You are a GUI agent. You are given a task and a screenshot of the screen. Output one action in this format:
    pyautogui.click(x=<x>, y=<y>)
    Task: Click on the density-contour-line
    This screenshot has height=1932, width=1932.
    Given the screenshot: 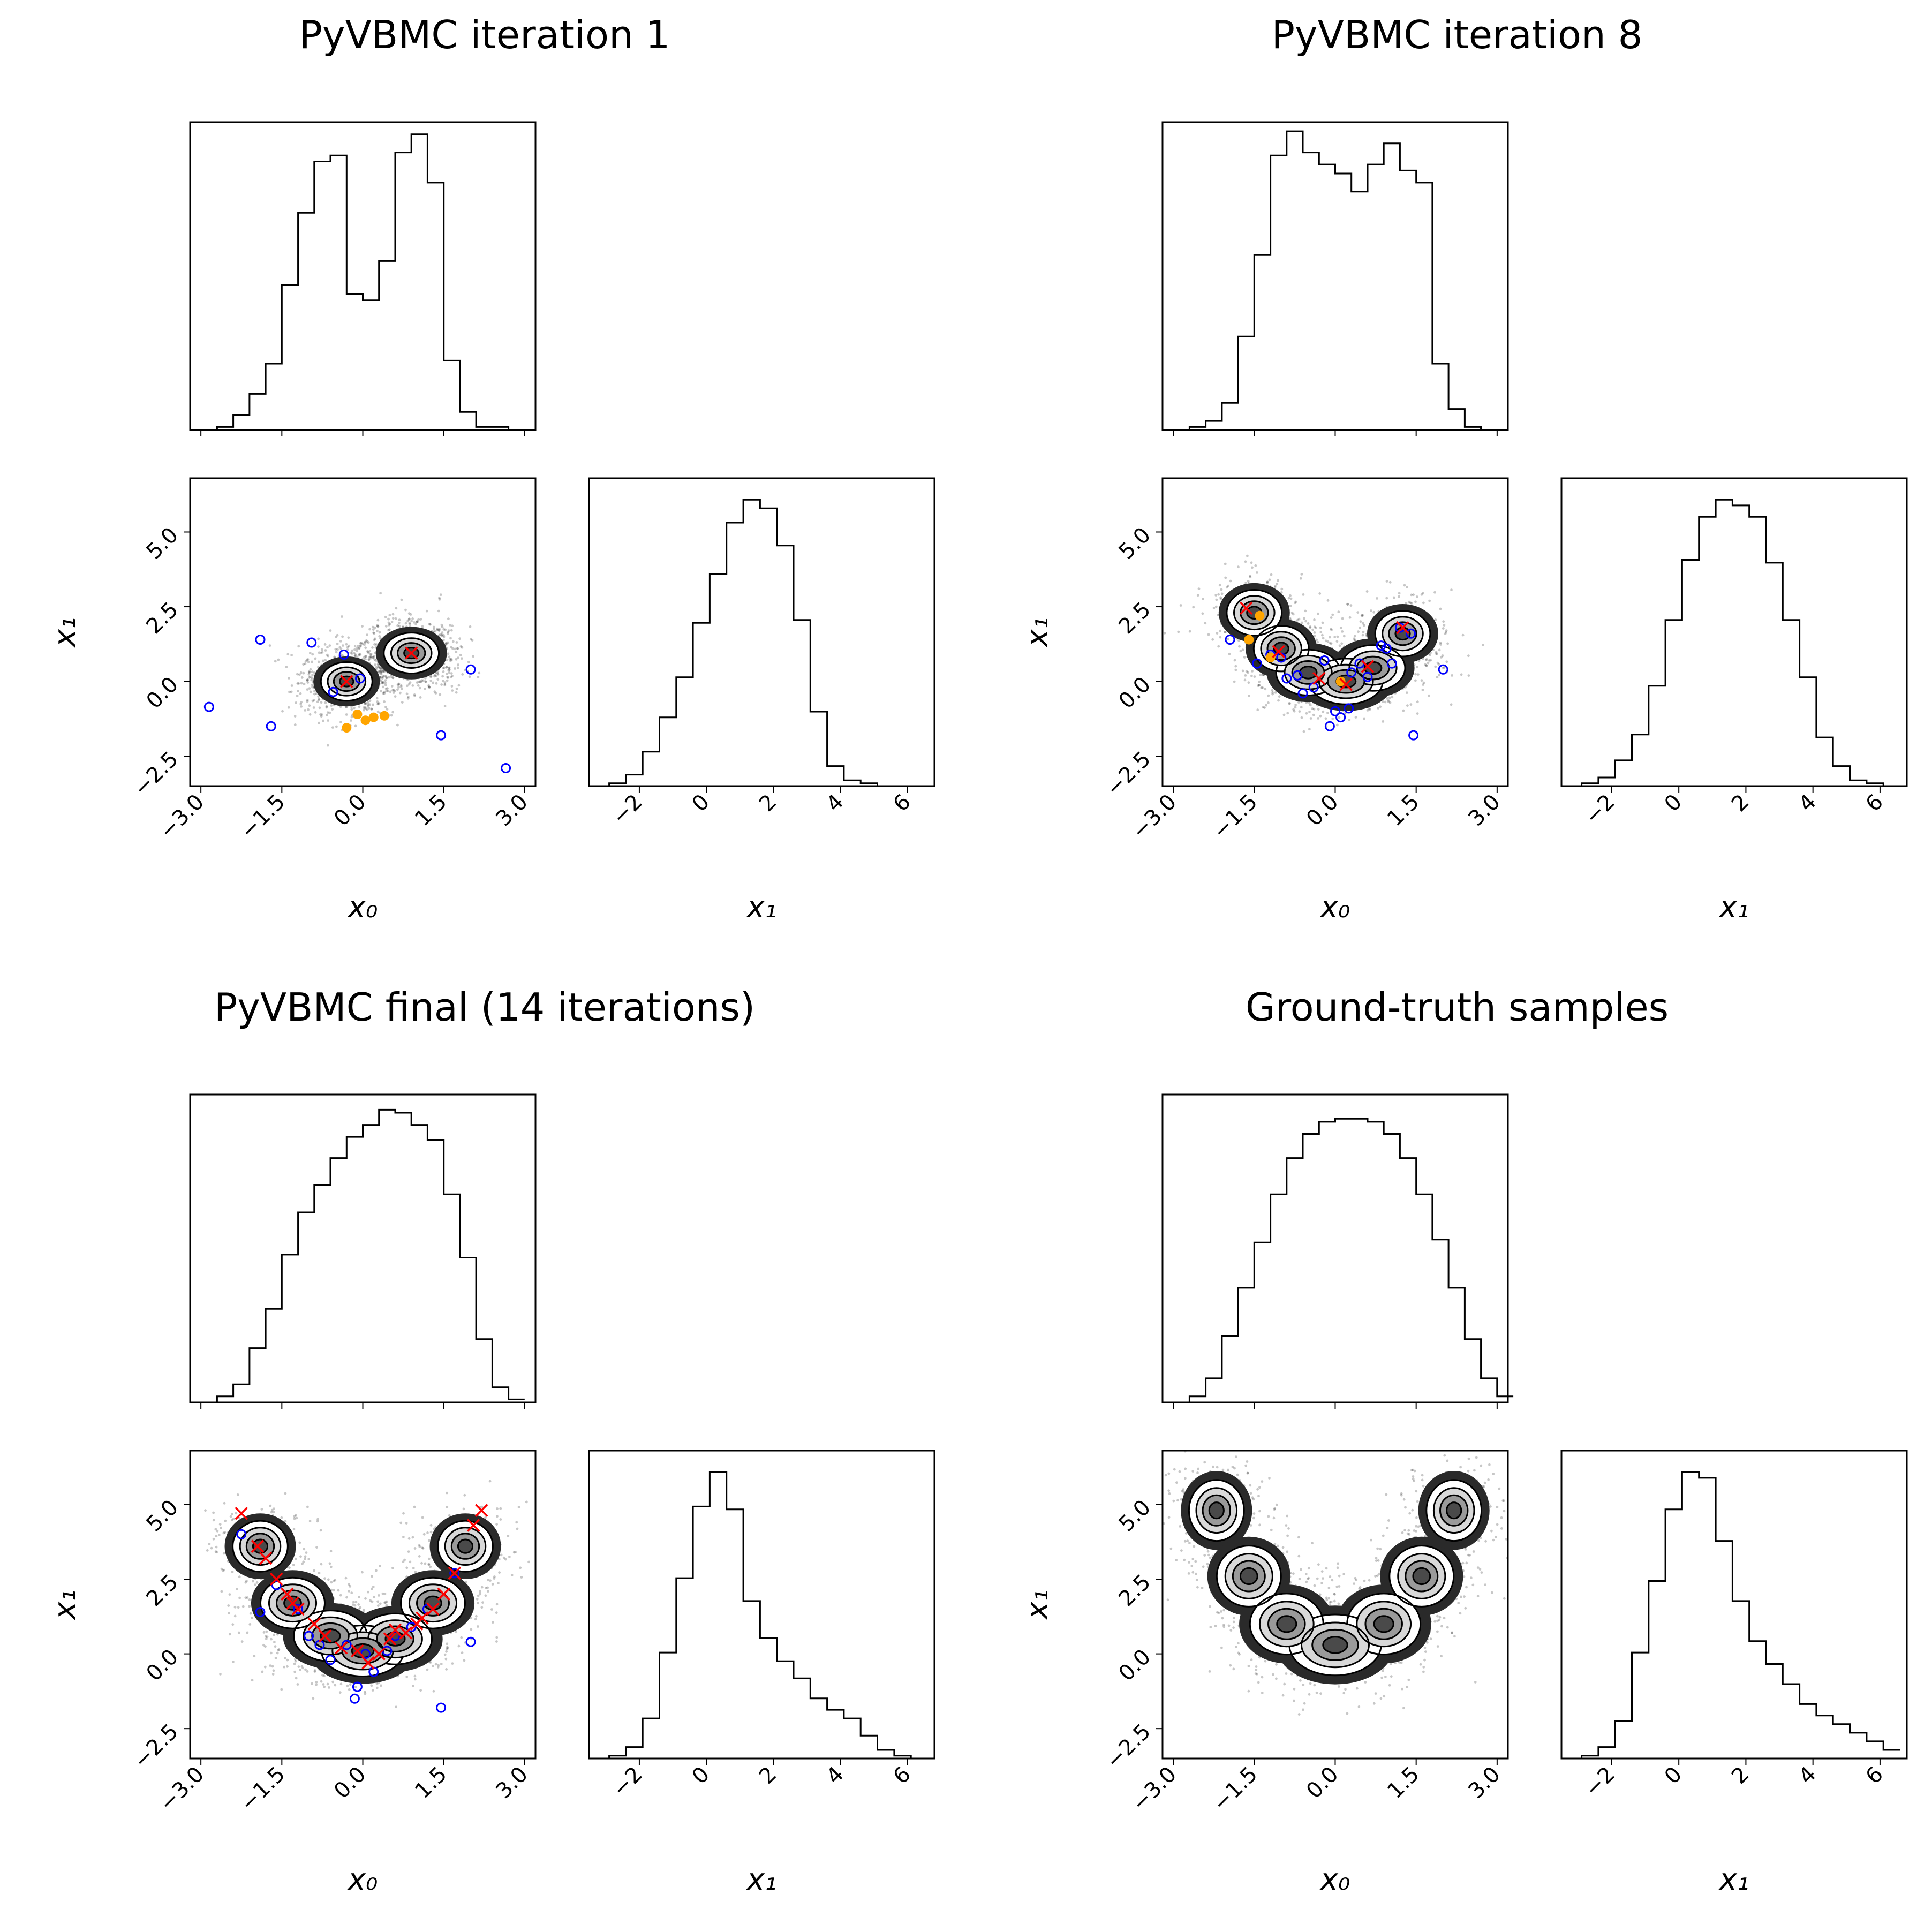 What is the action you would take?
    pyautogui.click(x=346, y=682)
    